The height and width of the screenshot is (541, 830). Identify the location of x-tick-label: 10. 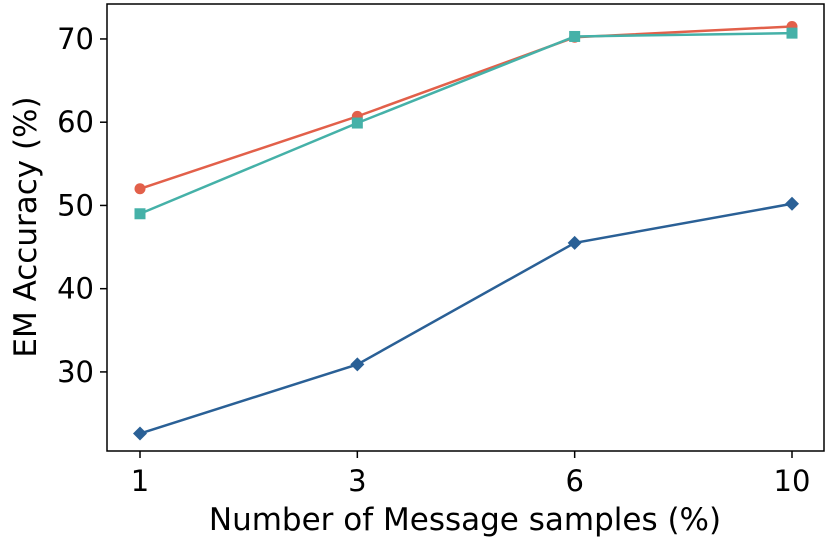
(792, 481).